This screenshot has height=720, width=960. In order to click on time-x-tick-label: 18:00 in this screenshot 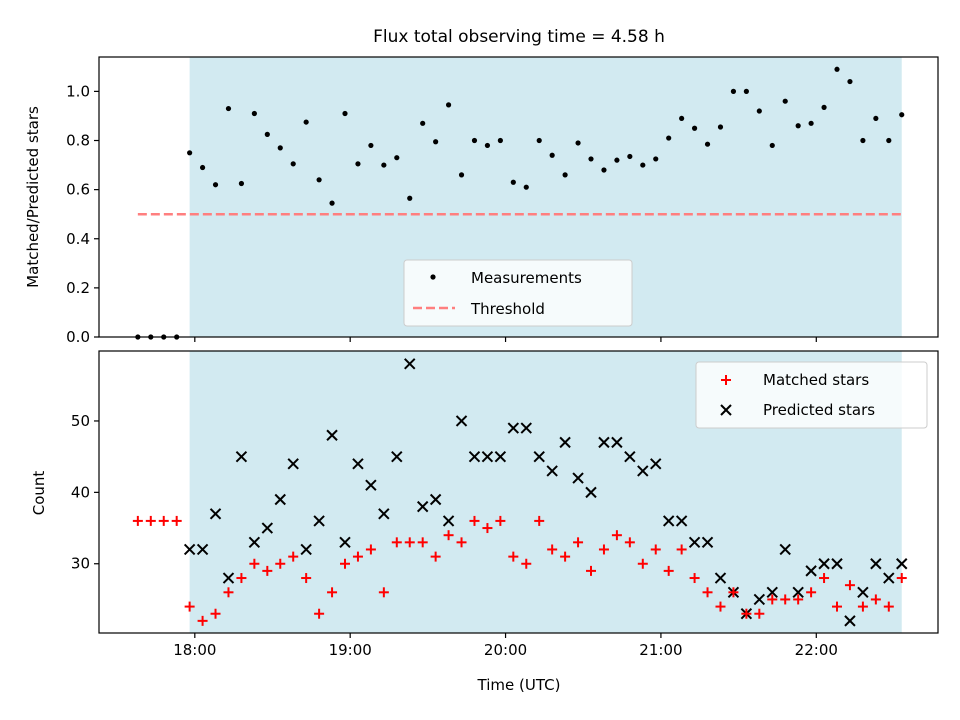, I will do `click(194, 650)`.